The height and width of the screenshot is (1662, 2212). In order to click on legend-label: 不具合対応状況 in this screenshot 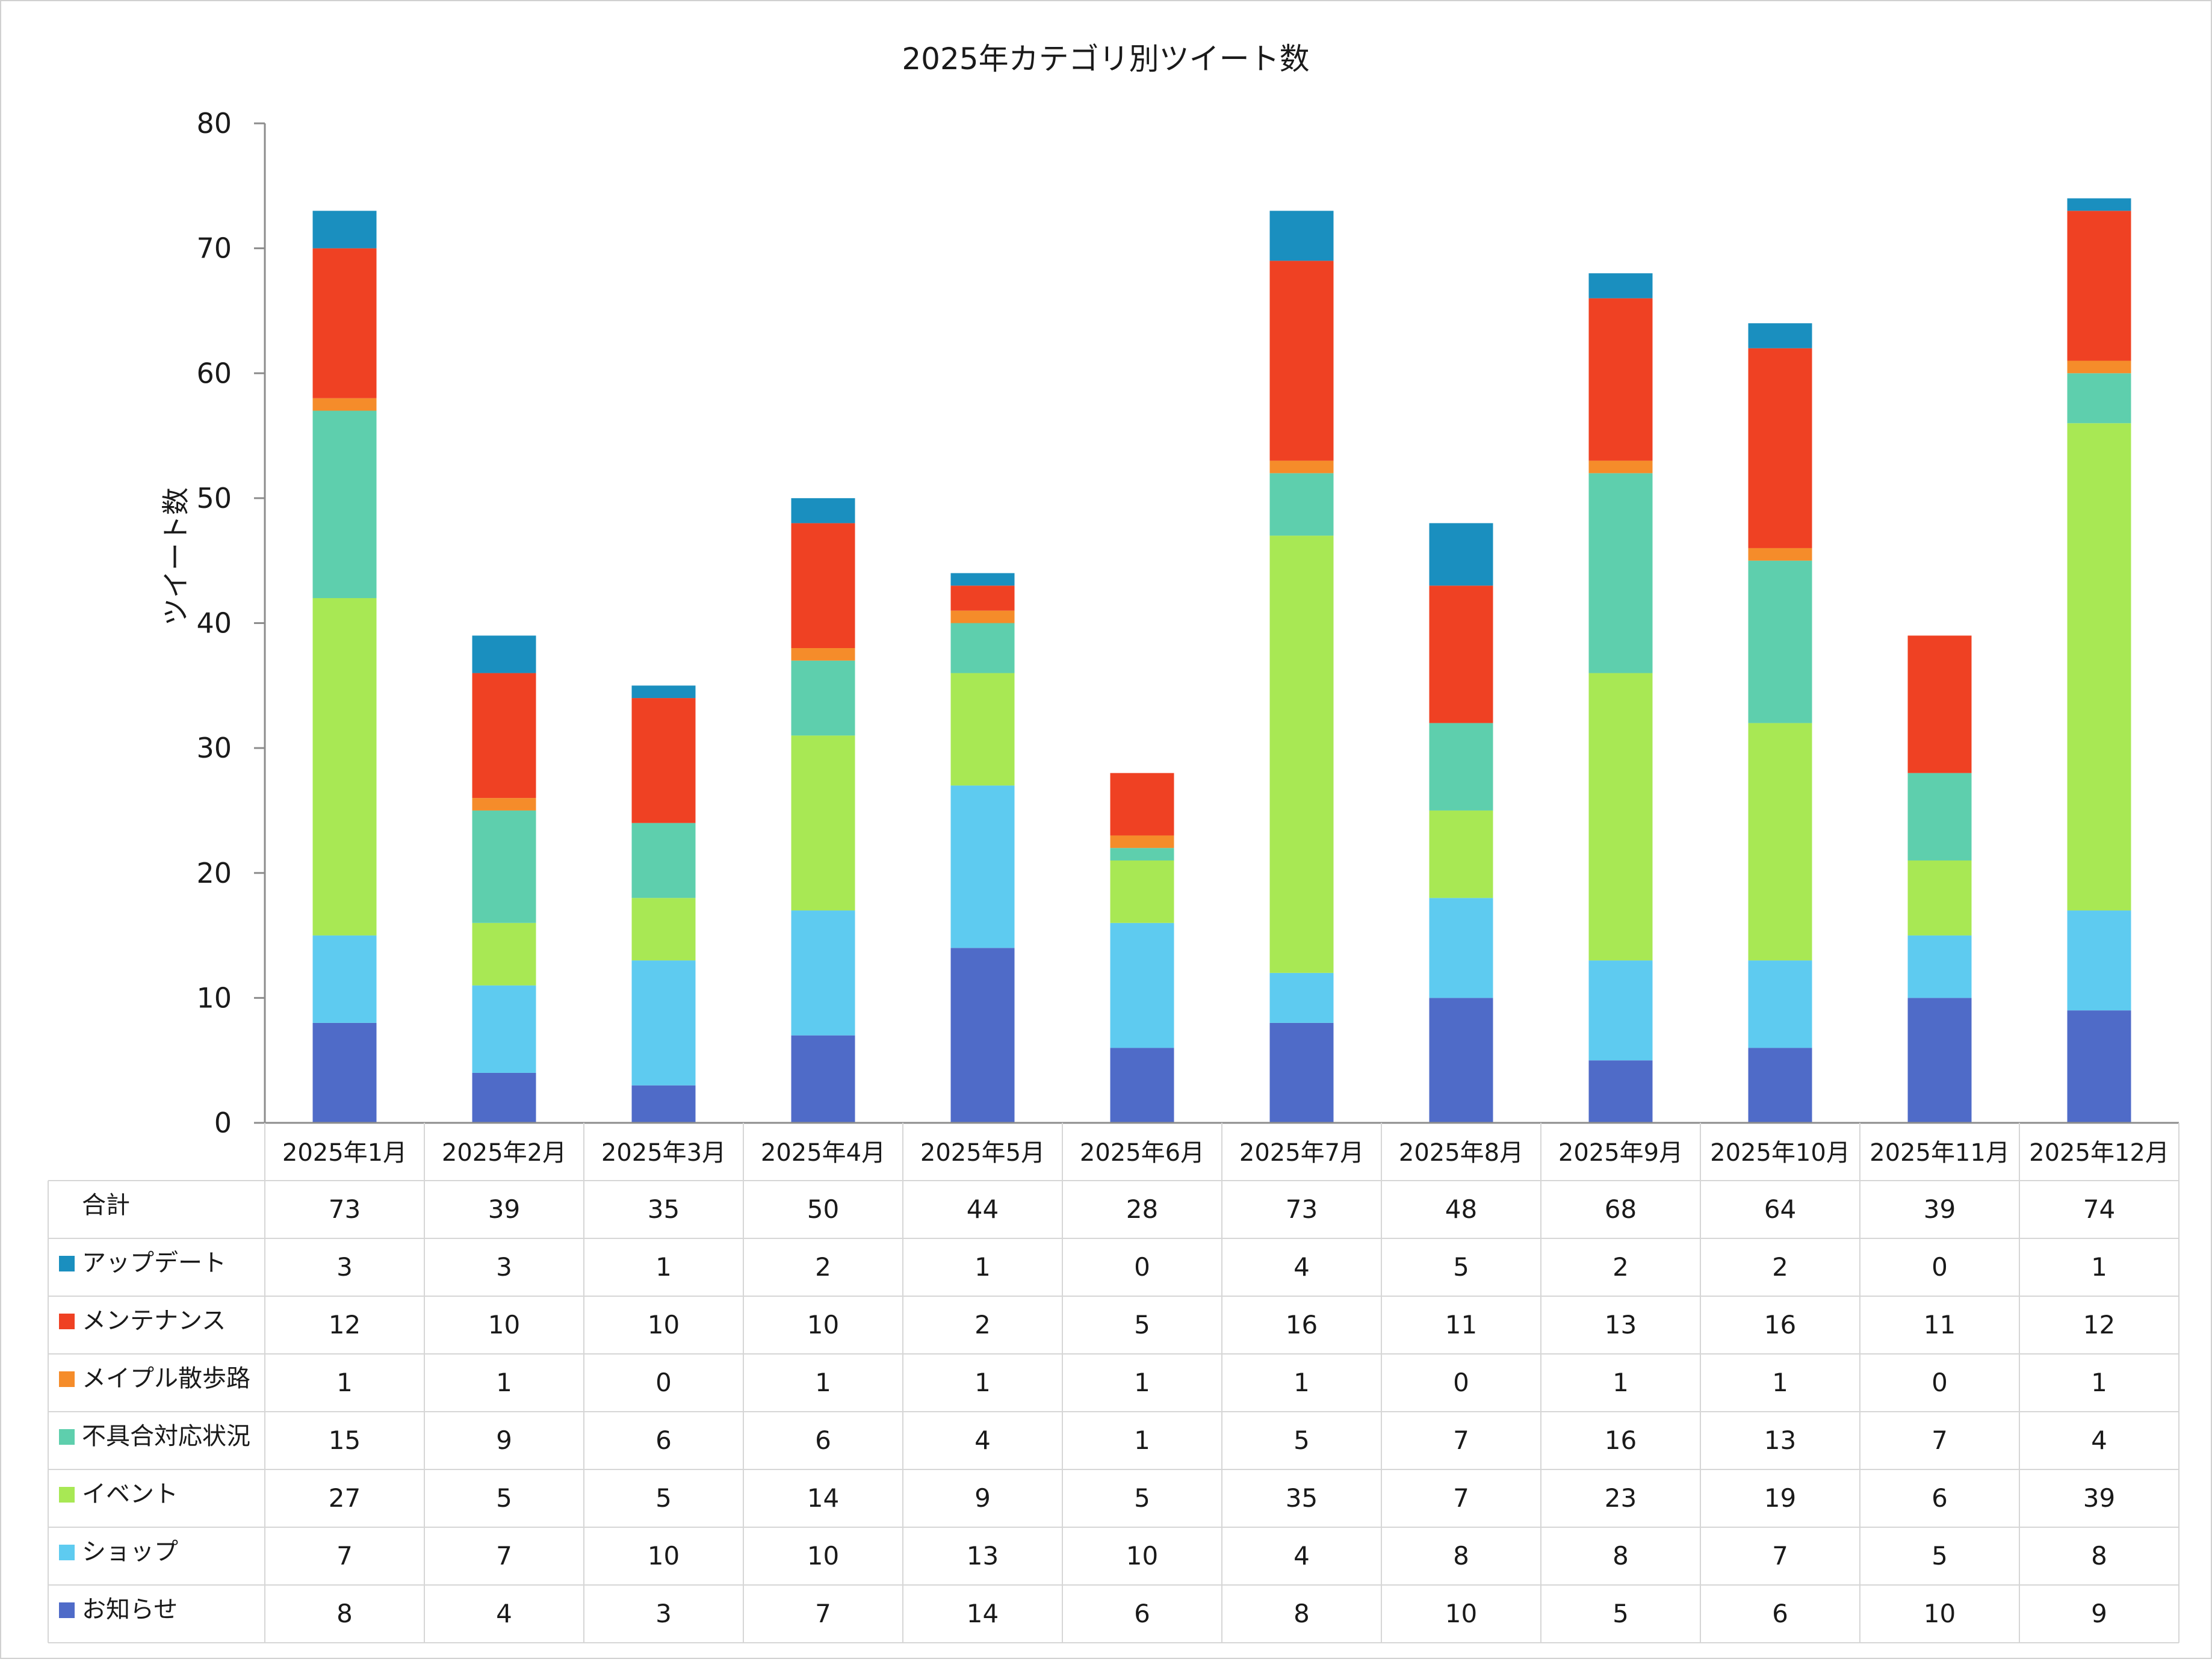, I will do `click(166, 1436)`.